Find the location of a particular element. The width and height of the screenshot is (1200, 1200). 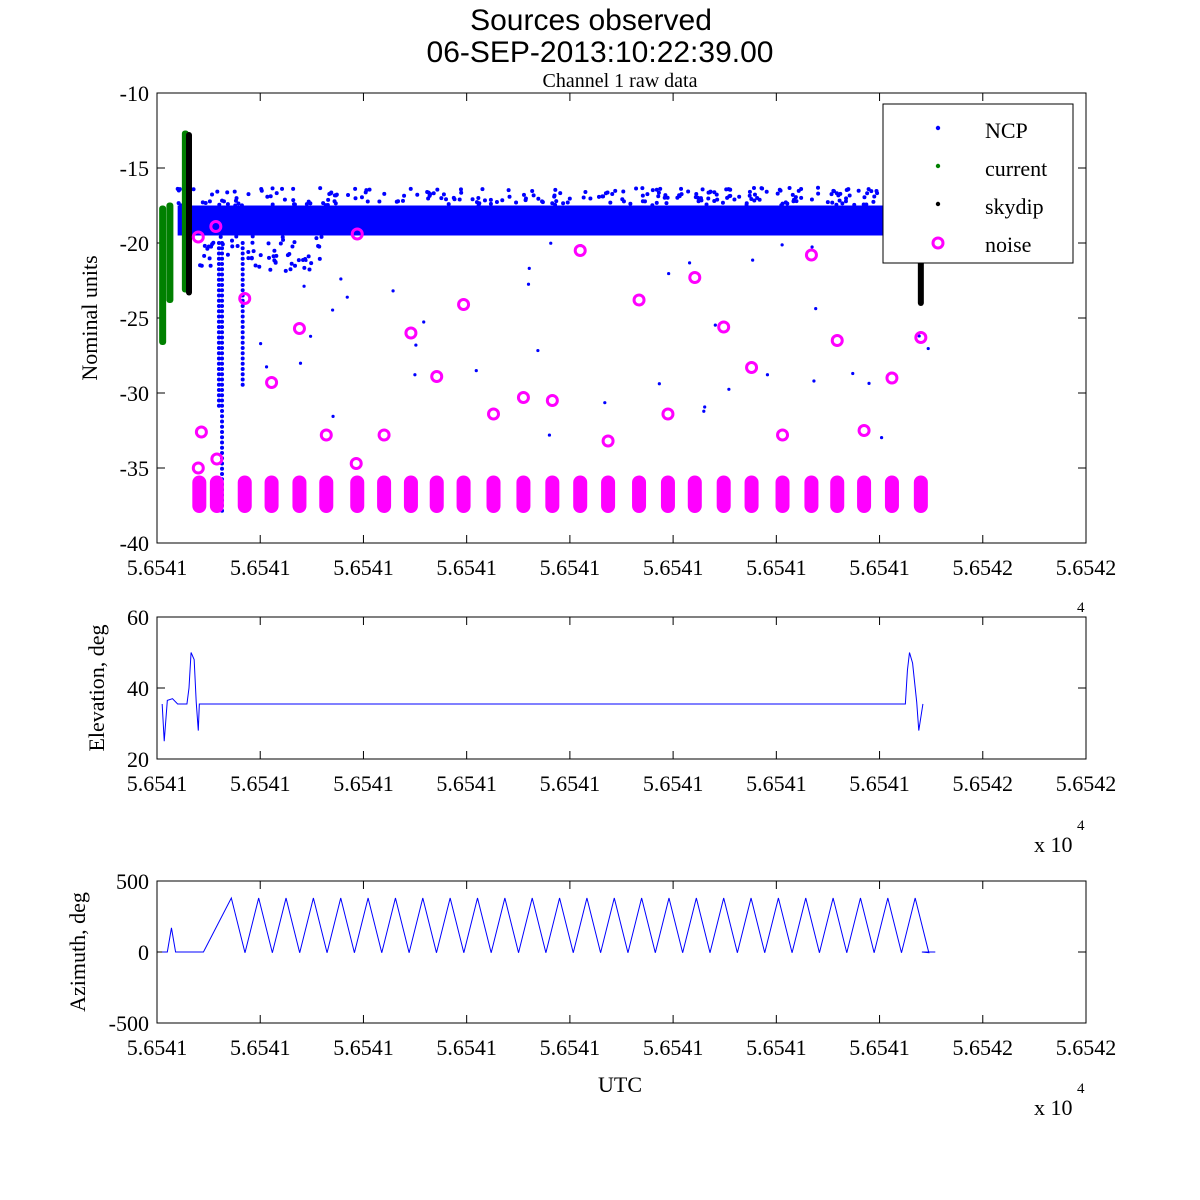

y-tick-label: 500 is located at coordinates (132, 881).